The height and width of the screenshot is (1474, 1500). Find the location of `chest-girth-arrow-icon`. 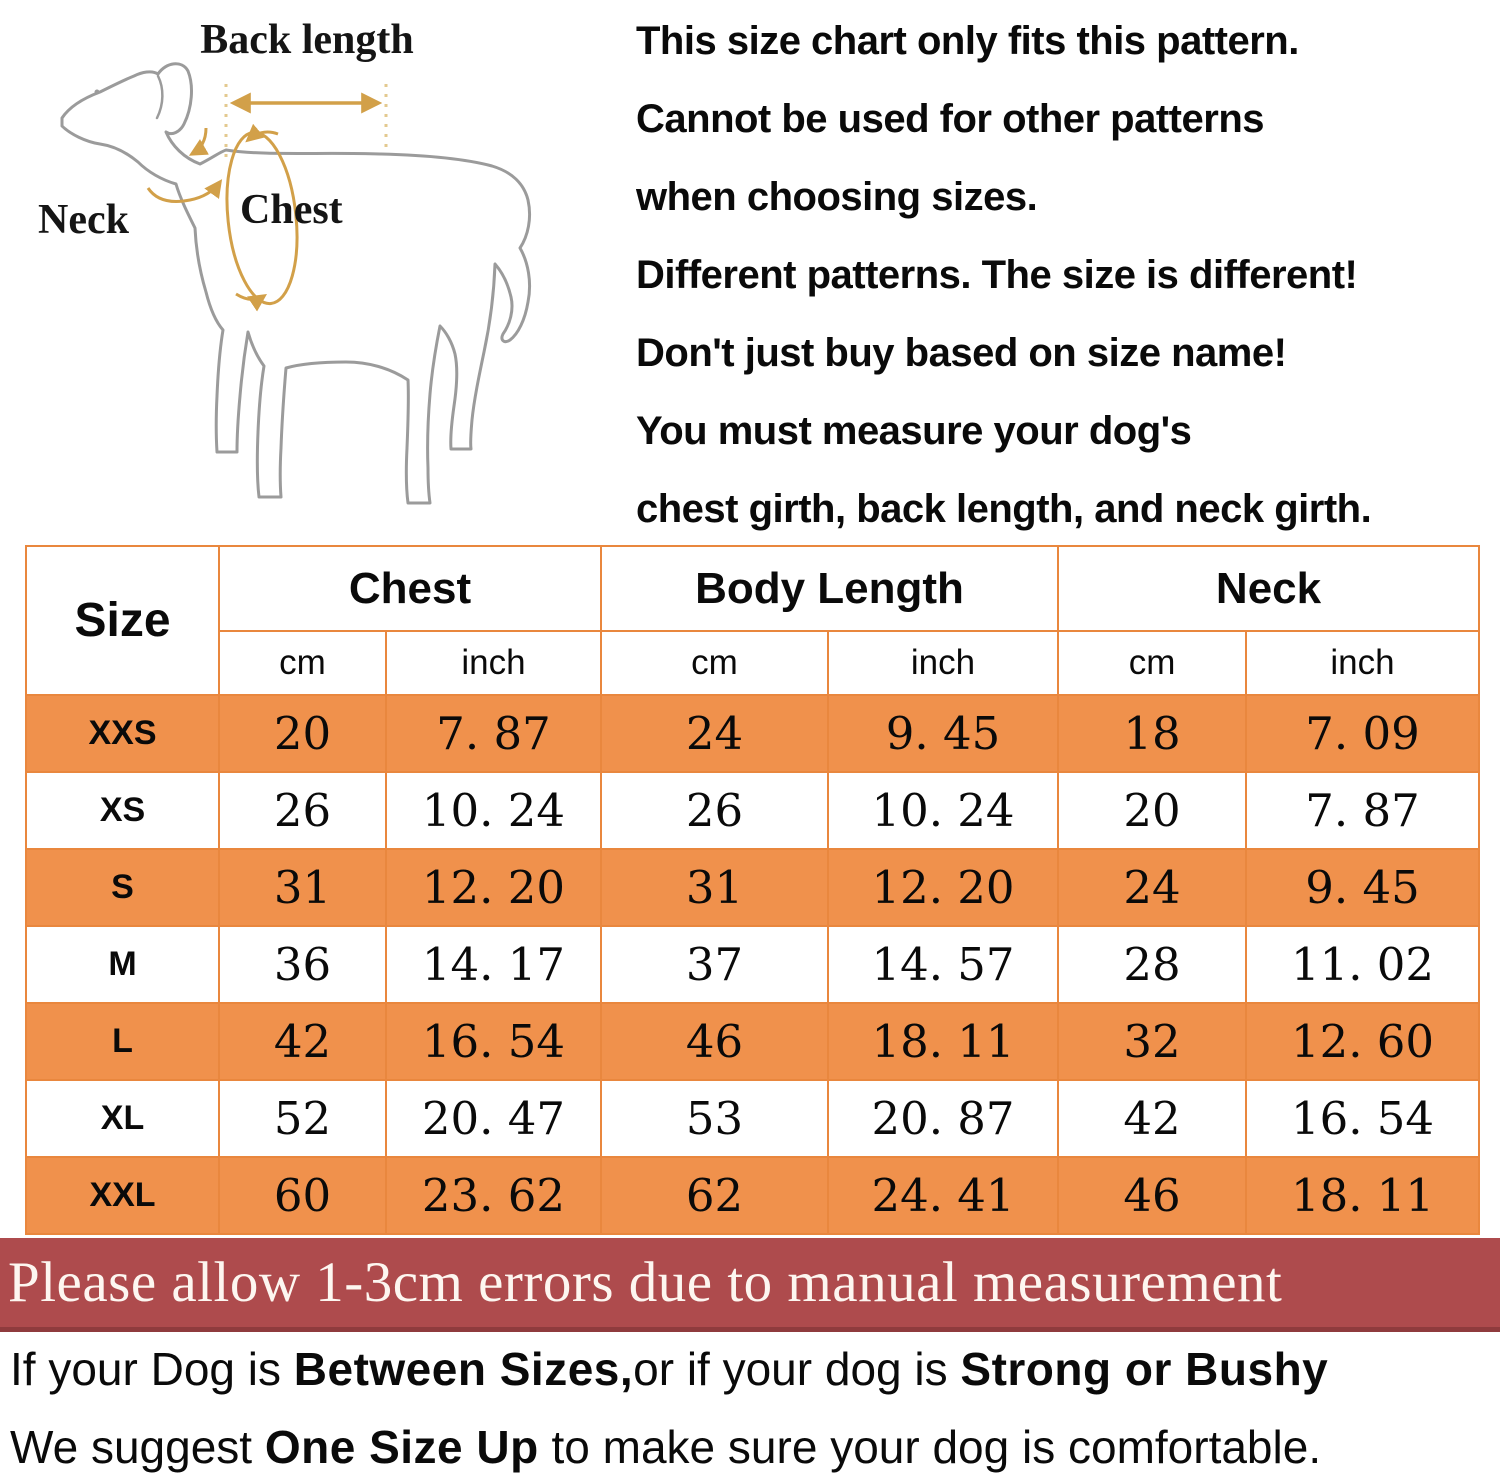

chest-girth-arrow-icon is located at coordinates (262, 217).